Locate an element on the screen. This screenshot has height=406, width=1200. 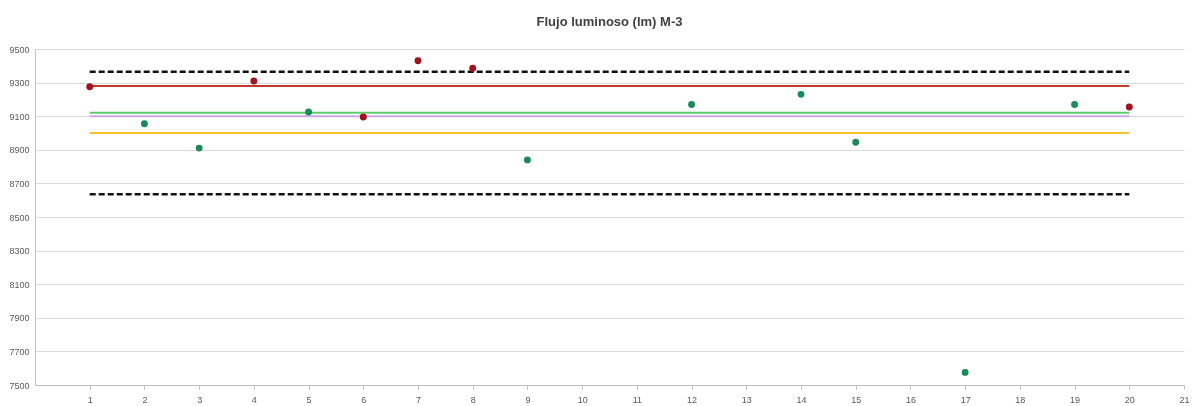
x-tick-label: 14 is located at coordinates (801, 399).